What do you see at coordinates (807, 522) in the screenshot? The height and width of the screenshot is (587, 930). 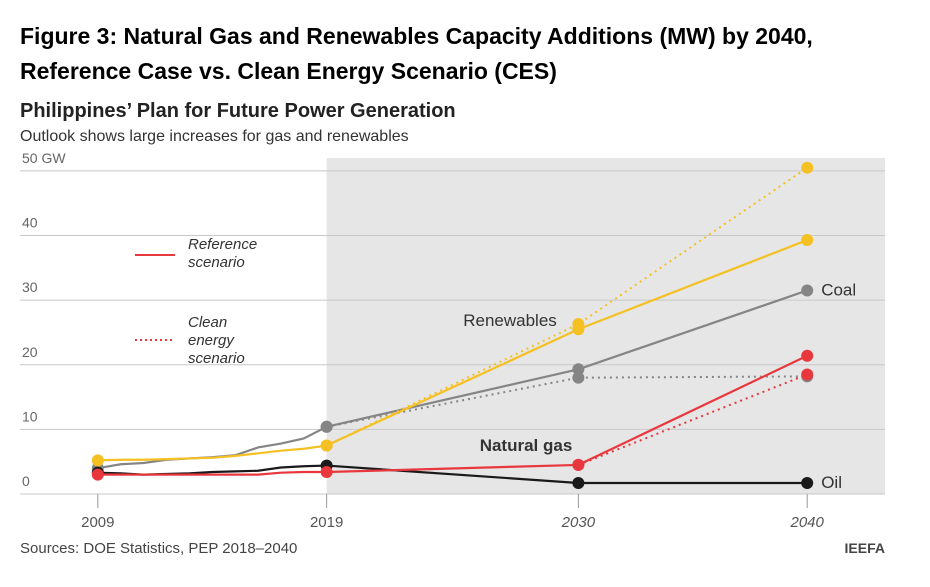 I see `x-tick-label: 2040` at bounding box center [807, 522].